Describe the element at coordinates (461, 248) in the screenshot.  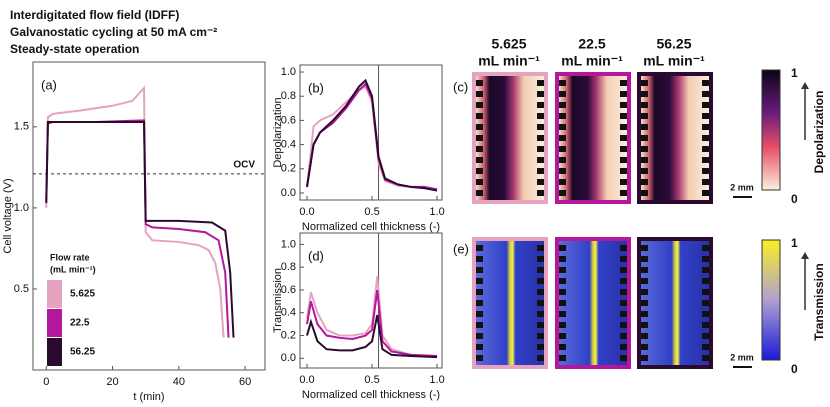
I see `panel-label: (e)` at that location.